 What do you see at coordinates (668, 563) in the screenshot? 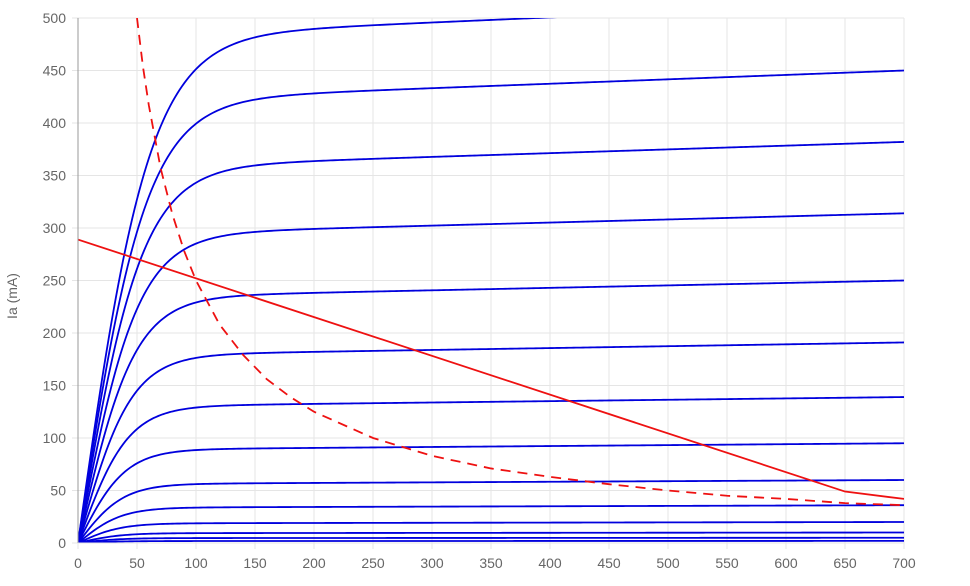
I see `x-tick-label: 500` at bounding box center [668, 563].